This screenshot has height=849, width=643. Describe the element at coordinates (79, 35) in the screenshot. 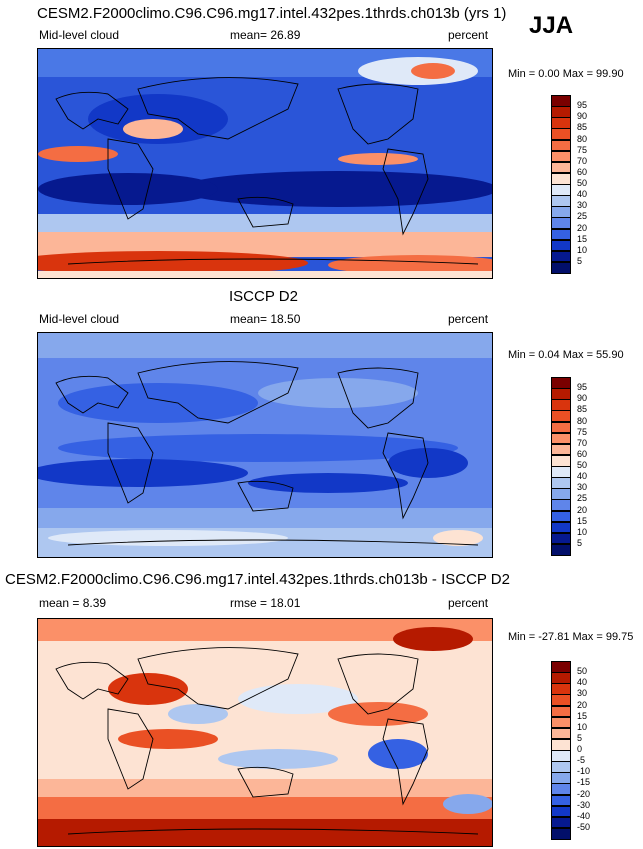

I see `panel-1-variable-label: Mid-level cloud` at that location.